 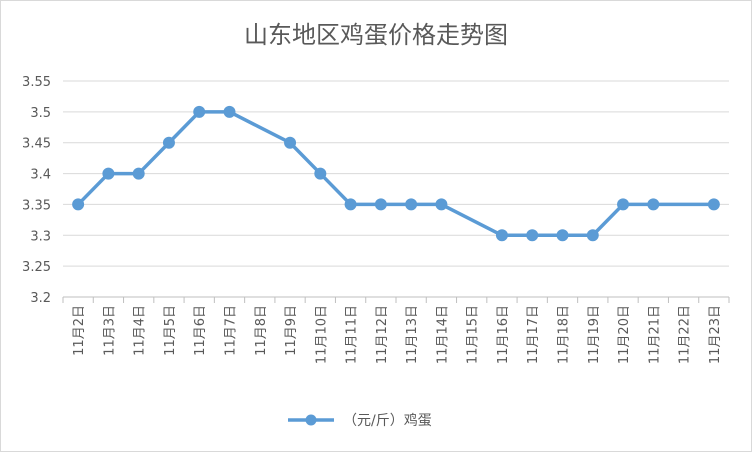 I want to click on chart-title: 山东地区鸡蛋价格走势图, so click(x=376, y=35).